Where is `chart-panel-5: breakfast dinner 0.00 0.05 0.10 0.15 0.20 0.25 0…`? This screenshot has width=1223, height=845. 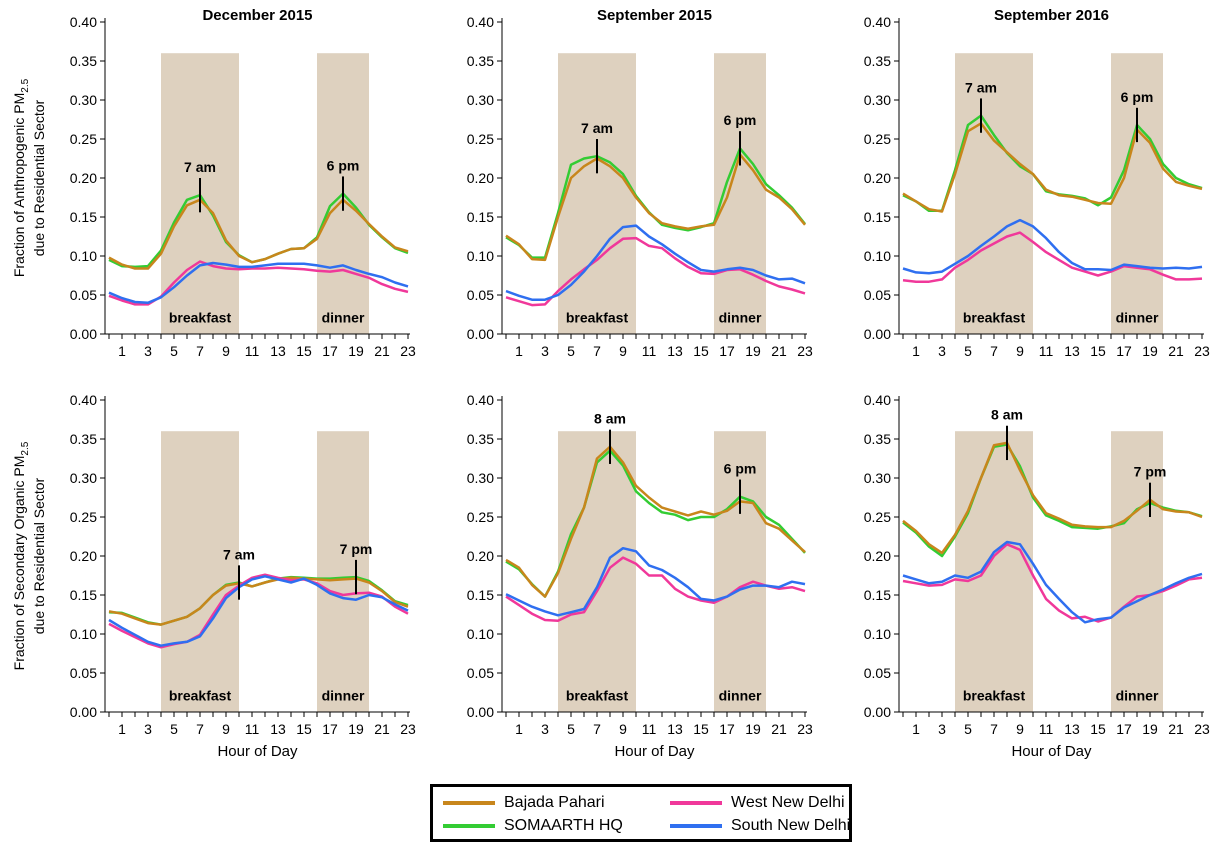 chart-panel-5: breakfast dinner 0.00 0.05 0.10 0.15 0.20 0.25 0… is located at coordinates (1037, 576).